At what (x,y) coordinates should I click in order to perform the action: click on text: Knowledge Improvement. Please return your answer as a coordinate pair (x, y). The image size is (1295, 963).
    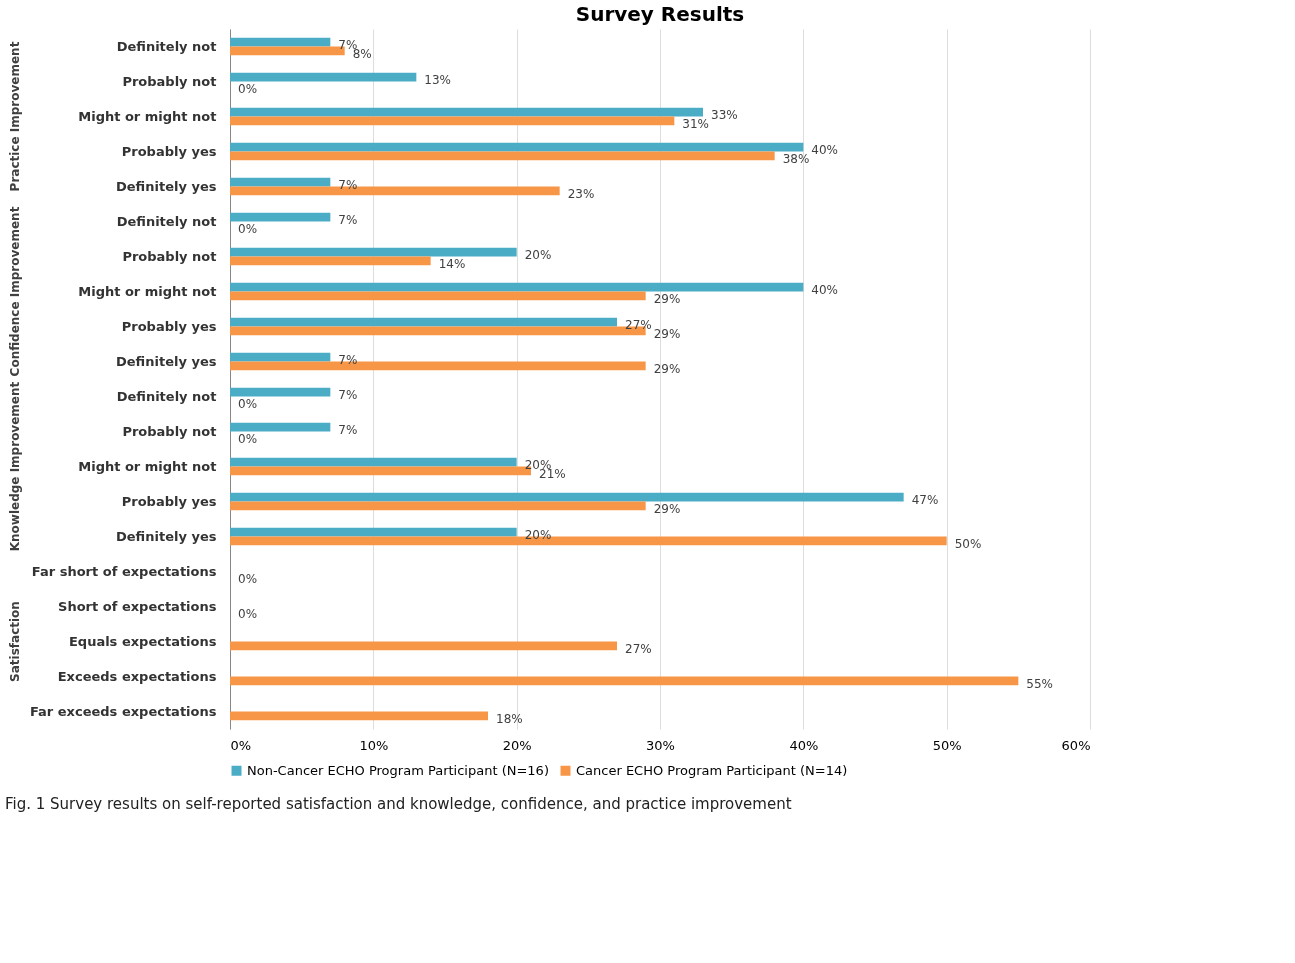
    Looking at the image, I should click on (15, 466).